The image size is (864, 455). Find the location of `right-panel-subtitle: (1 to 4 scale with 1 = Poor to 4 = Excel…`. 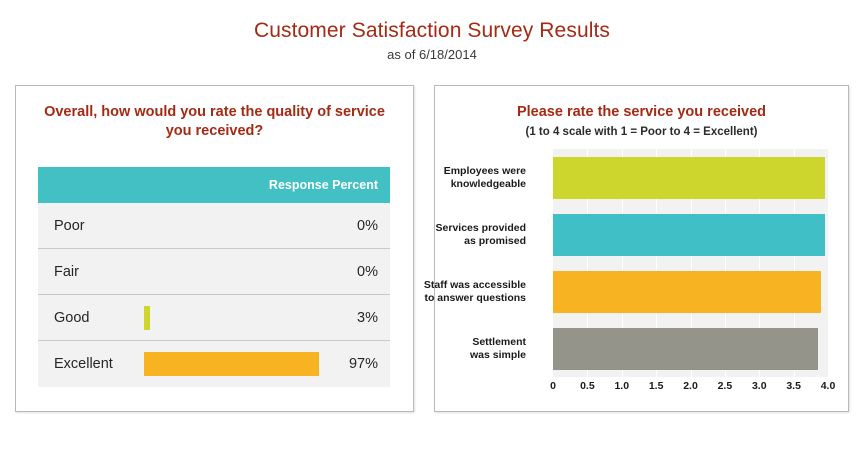

right-panel-subtitle: (1 to 4 scale with 1 = Poor to 4 = Excel… is located at coordinates (641, 132).